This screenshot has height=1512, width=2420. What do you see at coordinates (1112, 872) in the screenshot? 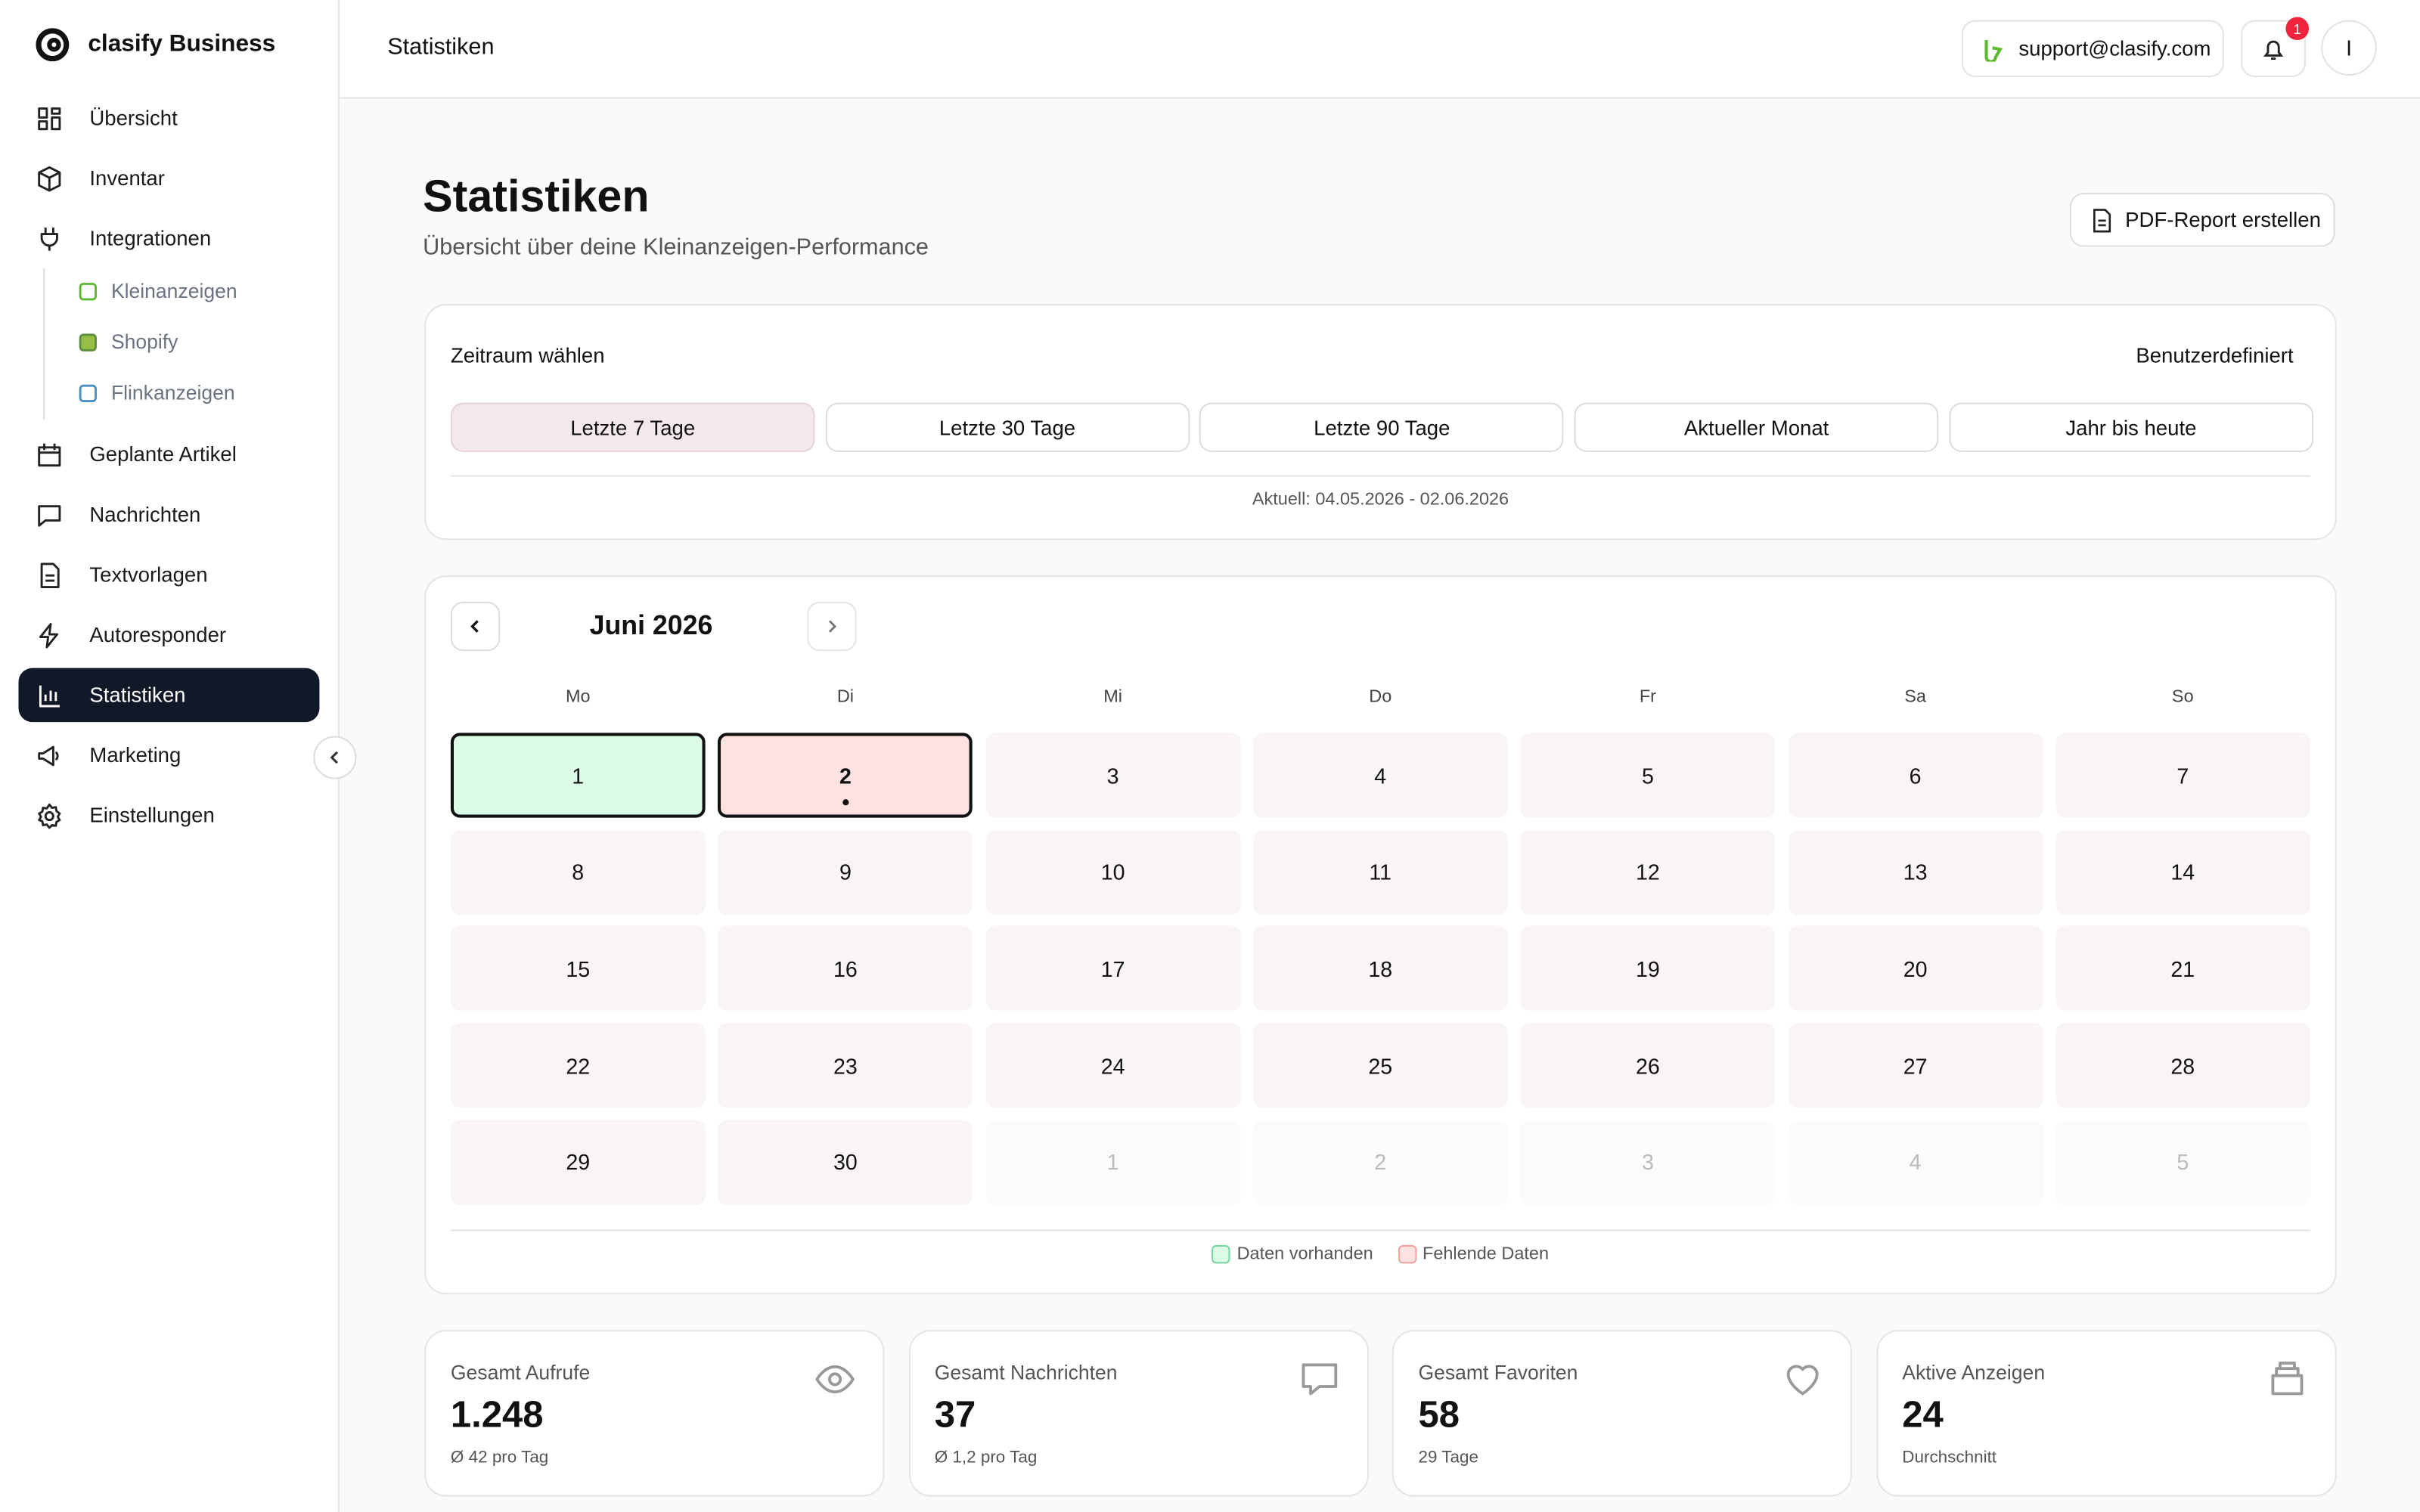
I see `calendar-day: 10` at bounding box center [1112, 872].